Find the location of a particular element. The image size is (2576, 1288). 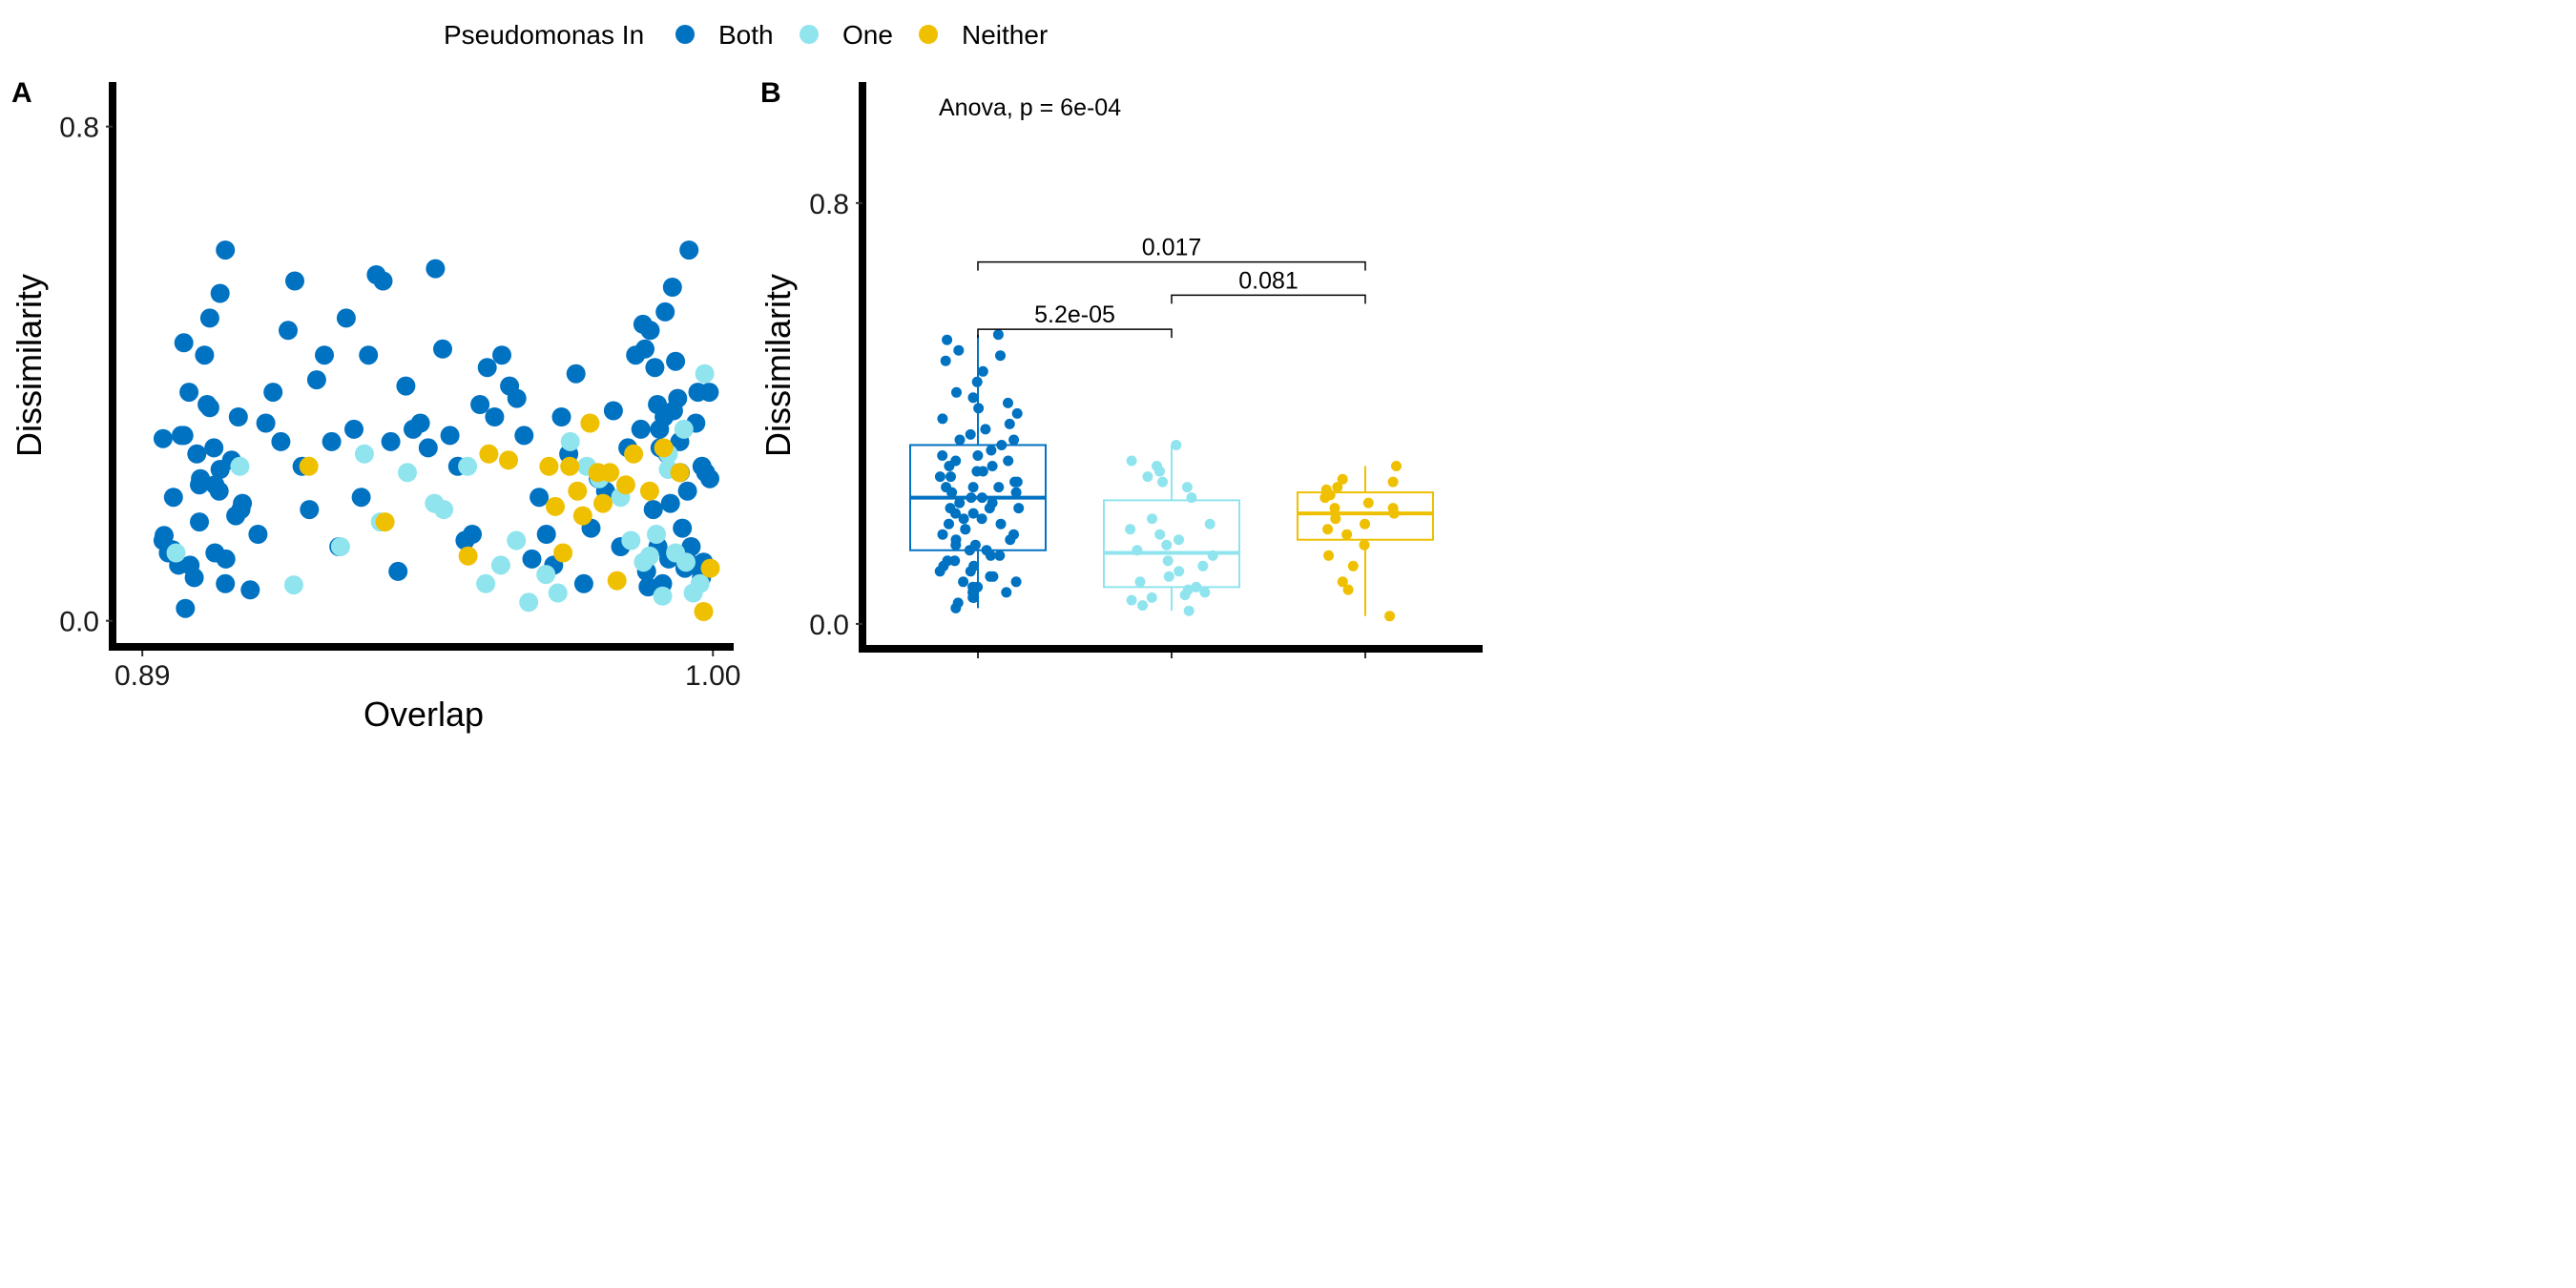

panel-a-x-tick-label-0: 0.89 is located at coordinates (142, 676).